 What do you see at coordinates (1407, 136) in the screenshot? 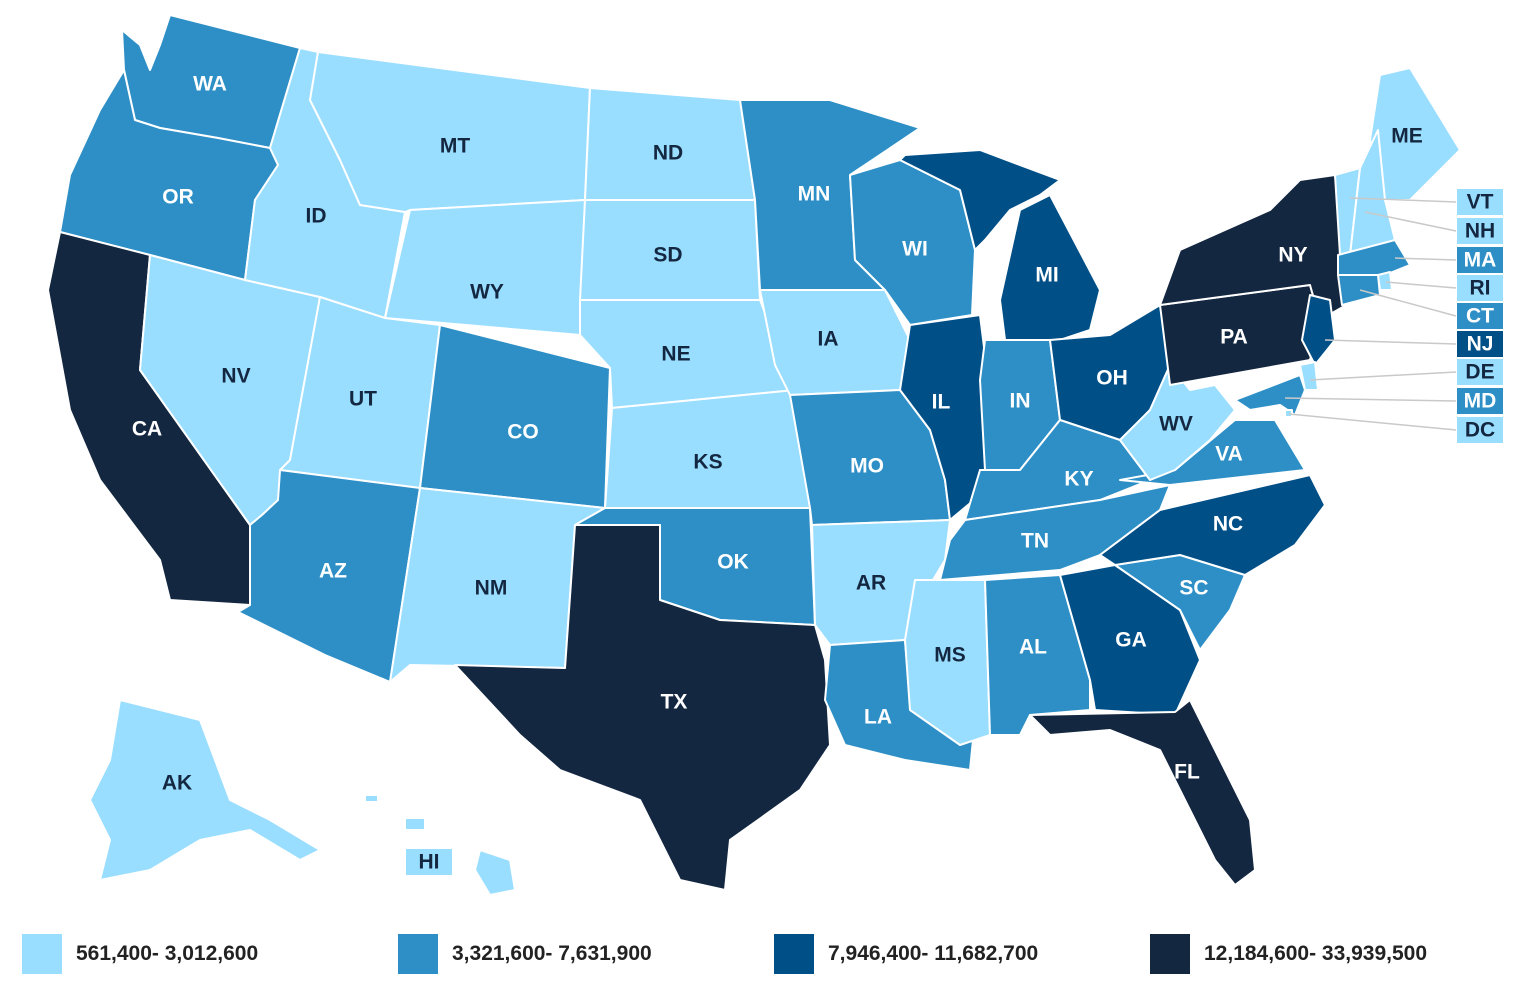
I see `state-label-me: ME` at bounding box center [1407, 136].